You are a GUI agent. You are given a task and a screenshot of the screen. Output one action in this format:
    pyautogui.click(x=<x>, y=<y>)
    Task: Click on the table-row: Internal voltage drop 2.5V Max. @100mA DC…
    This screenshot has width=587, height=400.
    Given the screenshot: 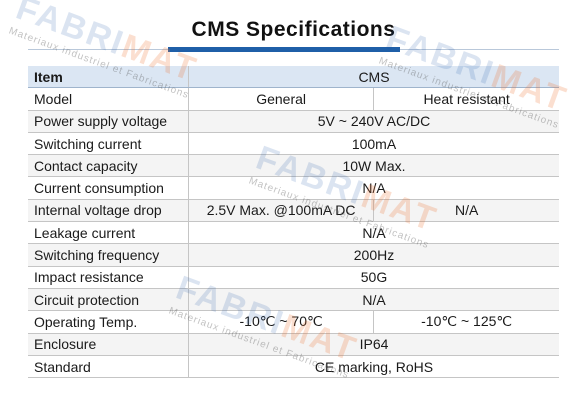 What is the action you would take?
    pyautogui.click(x=293, y=211)
    